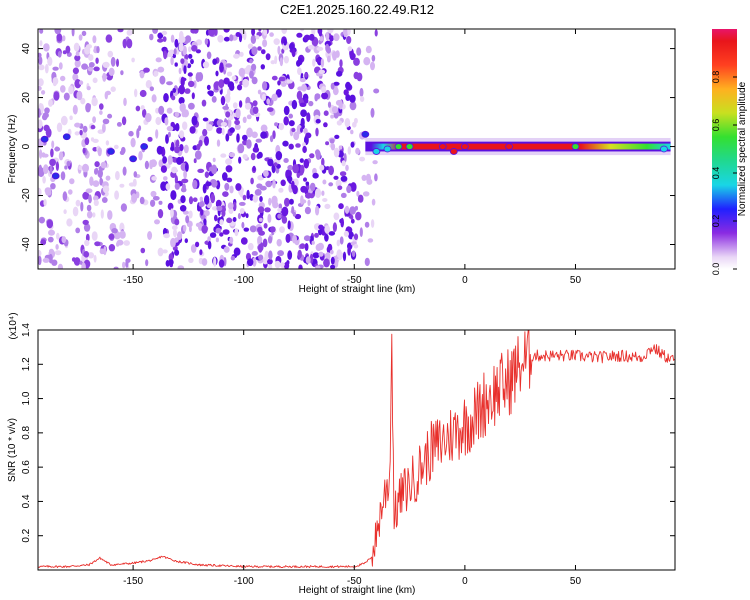 The width and height of the screenshot is (750, 600). Describe the element at coordinates (13, 325) in the screenshot. I see `snr-y-multiplier: (x10⁴)` at that location.